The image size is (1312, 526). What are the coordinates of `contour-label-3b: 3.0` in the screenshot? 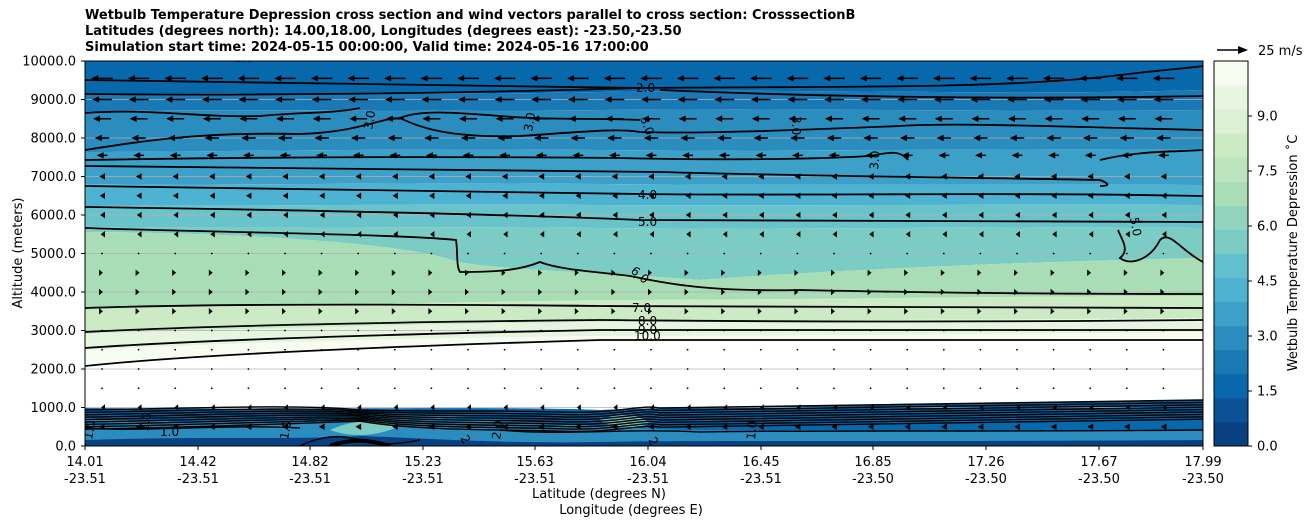 It's located at (529, 121).